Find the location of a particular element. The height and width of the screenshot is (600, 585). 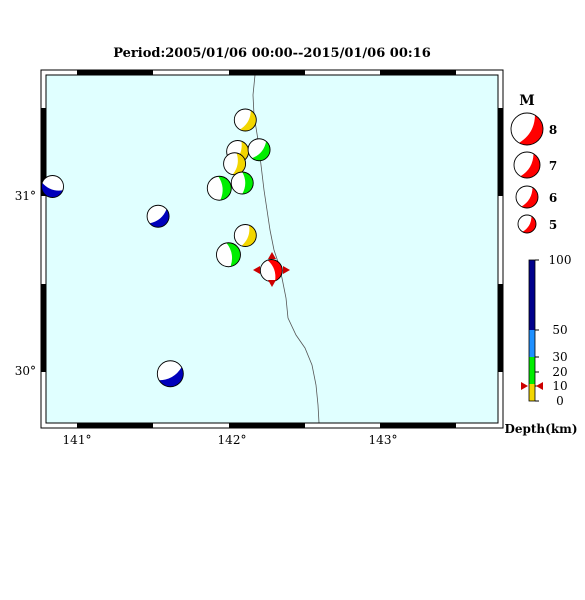

legend: M 8 7 6 5 100 50 30 20 10 0 Depth(km) is located at coordinates (540, 264).